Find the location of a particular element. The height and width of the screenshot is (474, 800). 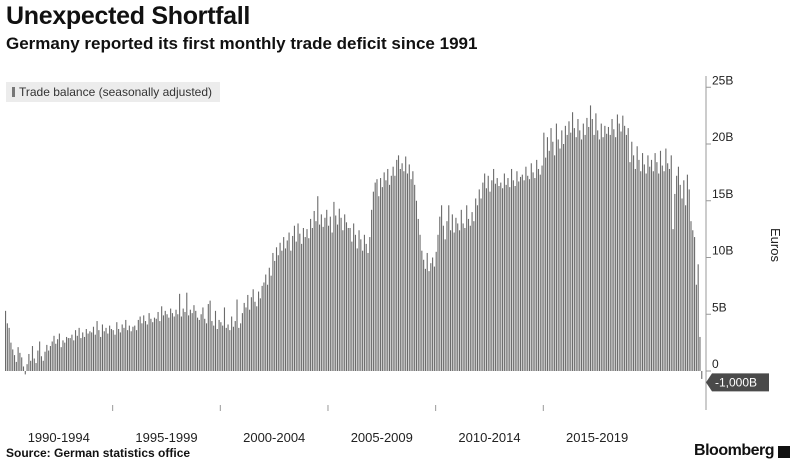

y-tick-label: 25B is located at coordinates (722, 80).